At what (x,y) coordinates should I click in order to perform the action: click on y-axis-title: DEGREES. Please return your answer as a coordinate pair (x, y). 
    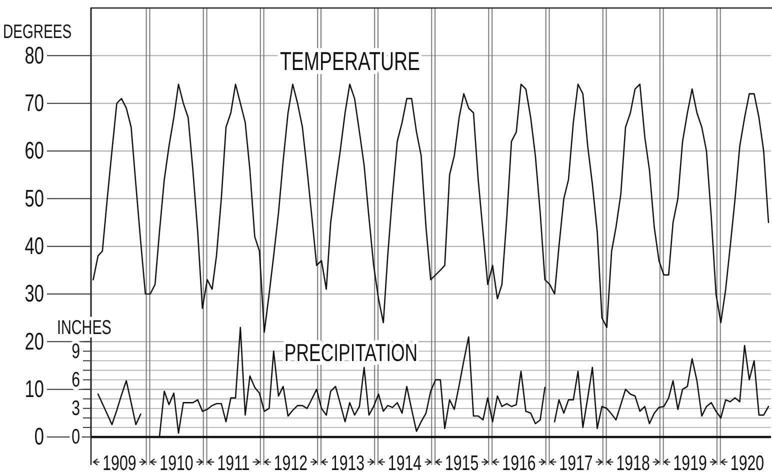
    Looking at the image, I should click on (50, 32).